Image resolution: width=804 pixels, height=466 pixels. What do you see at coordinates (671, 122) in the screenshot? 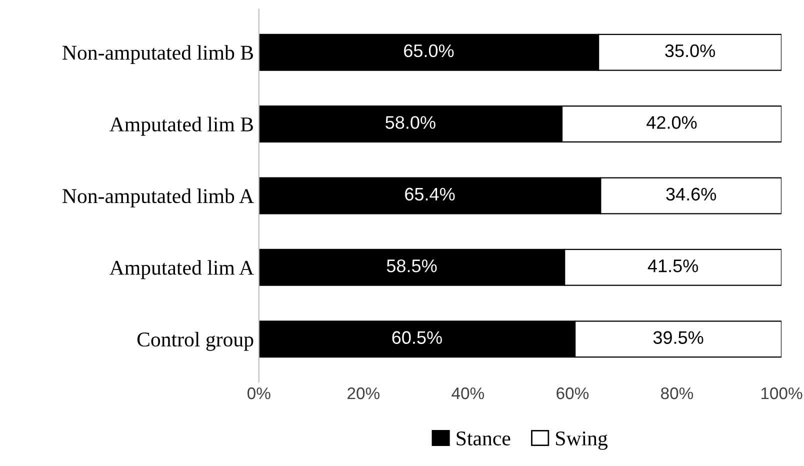
I see `data-label: 42.0%` at bounding box center [671, 122].